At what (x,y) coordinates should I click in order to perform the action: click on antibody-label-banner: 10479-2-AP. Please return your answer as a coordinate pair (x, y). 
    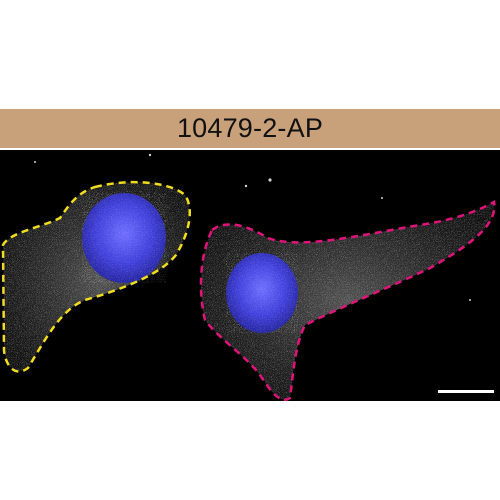
    Looking at the image, I should click on (250, 128).